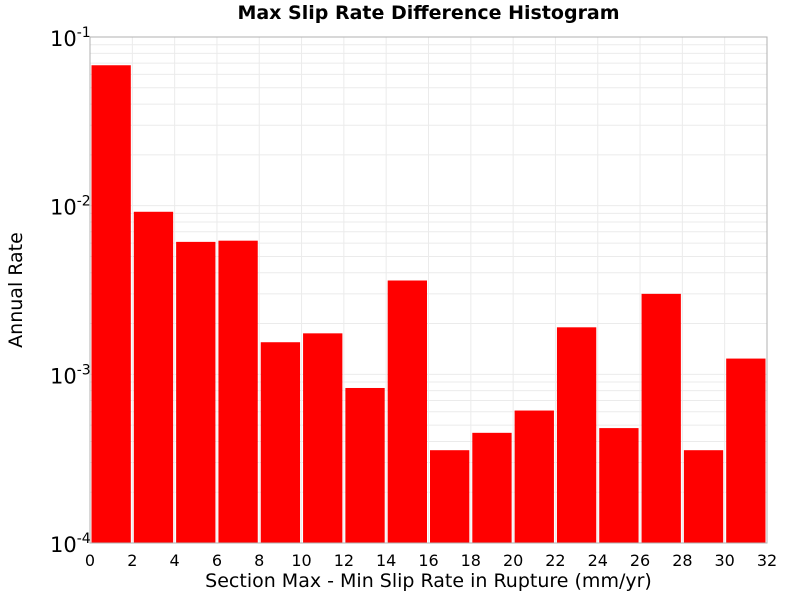  I want to click on x-tick-label: 22, so click(555, 560).